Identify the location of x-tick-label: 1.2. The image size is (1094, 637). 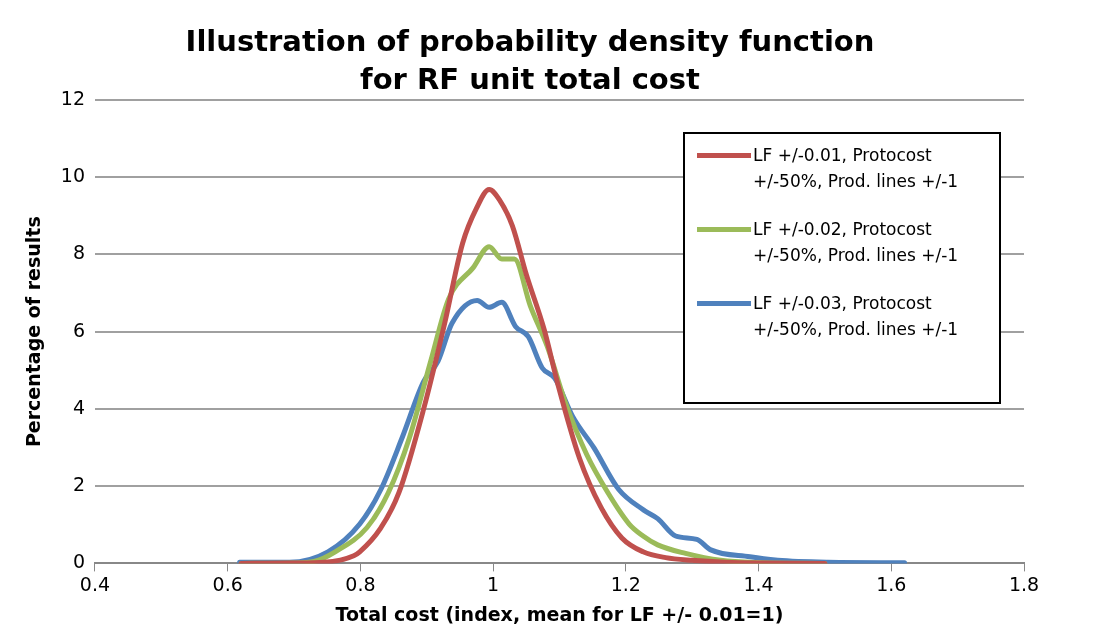
(625, 583).